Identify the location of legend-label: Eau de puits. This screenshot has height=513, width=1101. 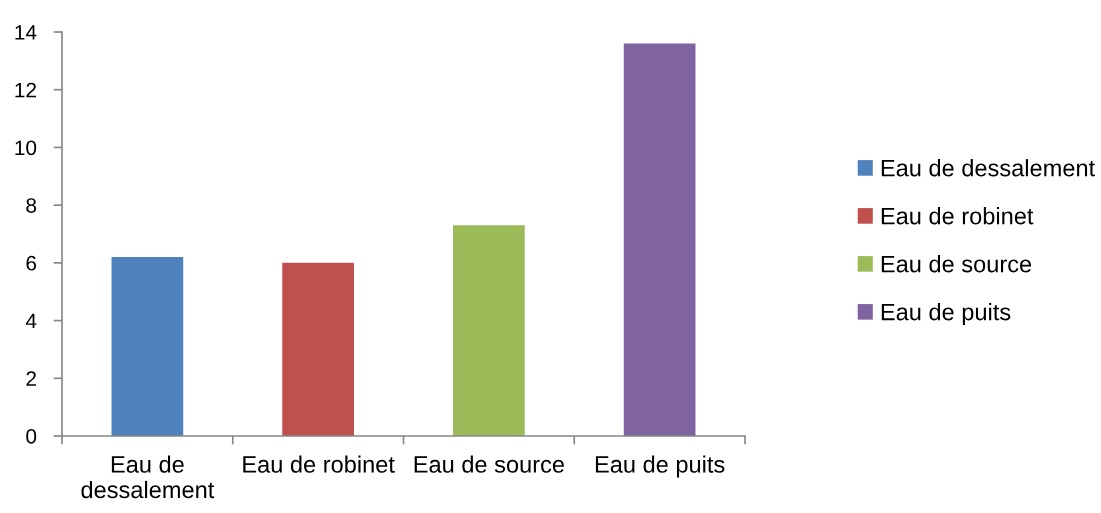
(946, 314).